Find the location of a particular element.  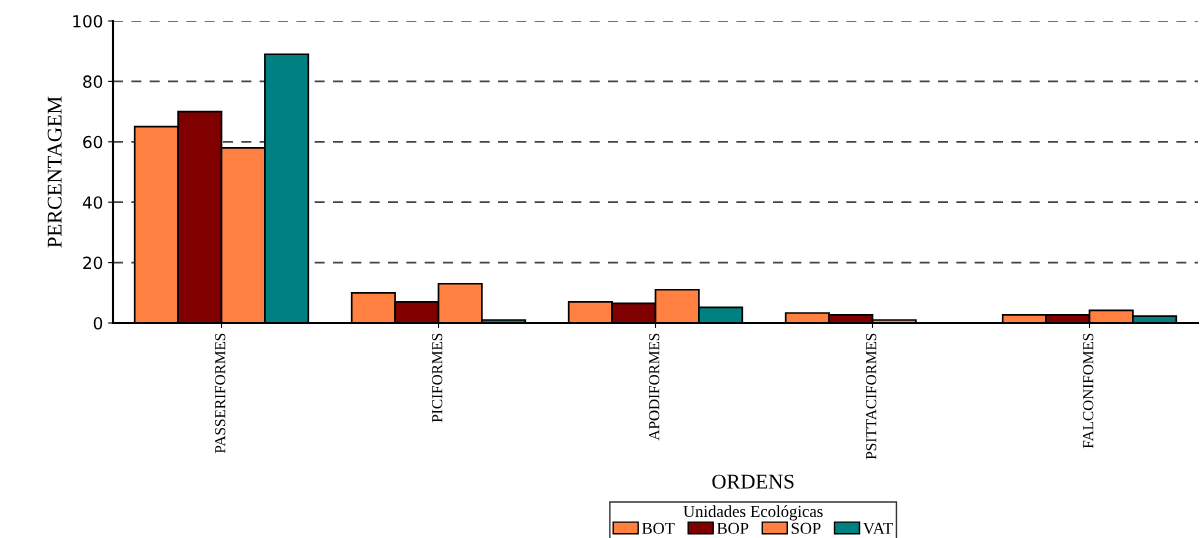

x-tick-label: FALCONIFOMES is located at coordinates (1088, 391).